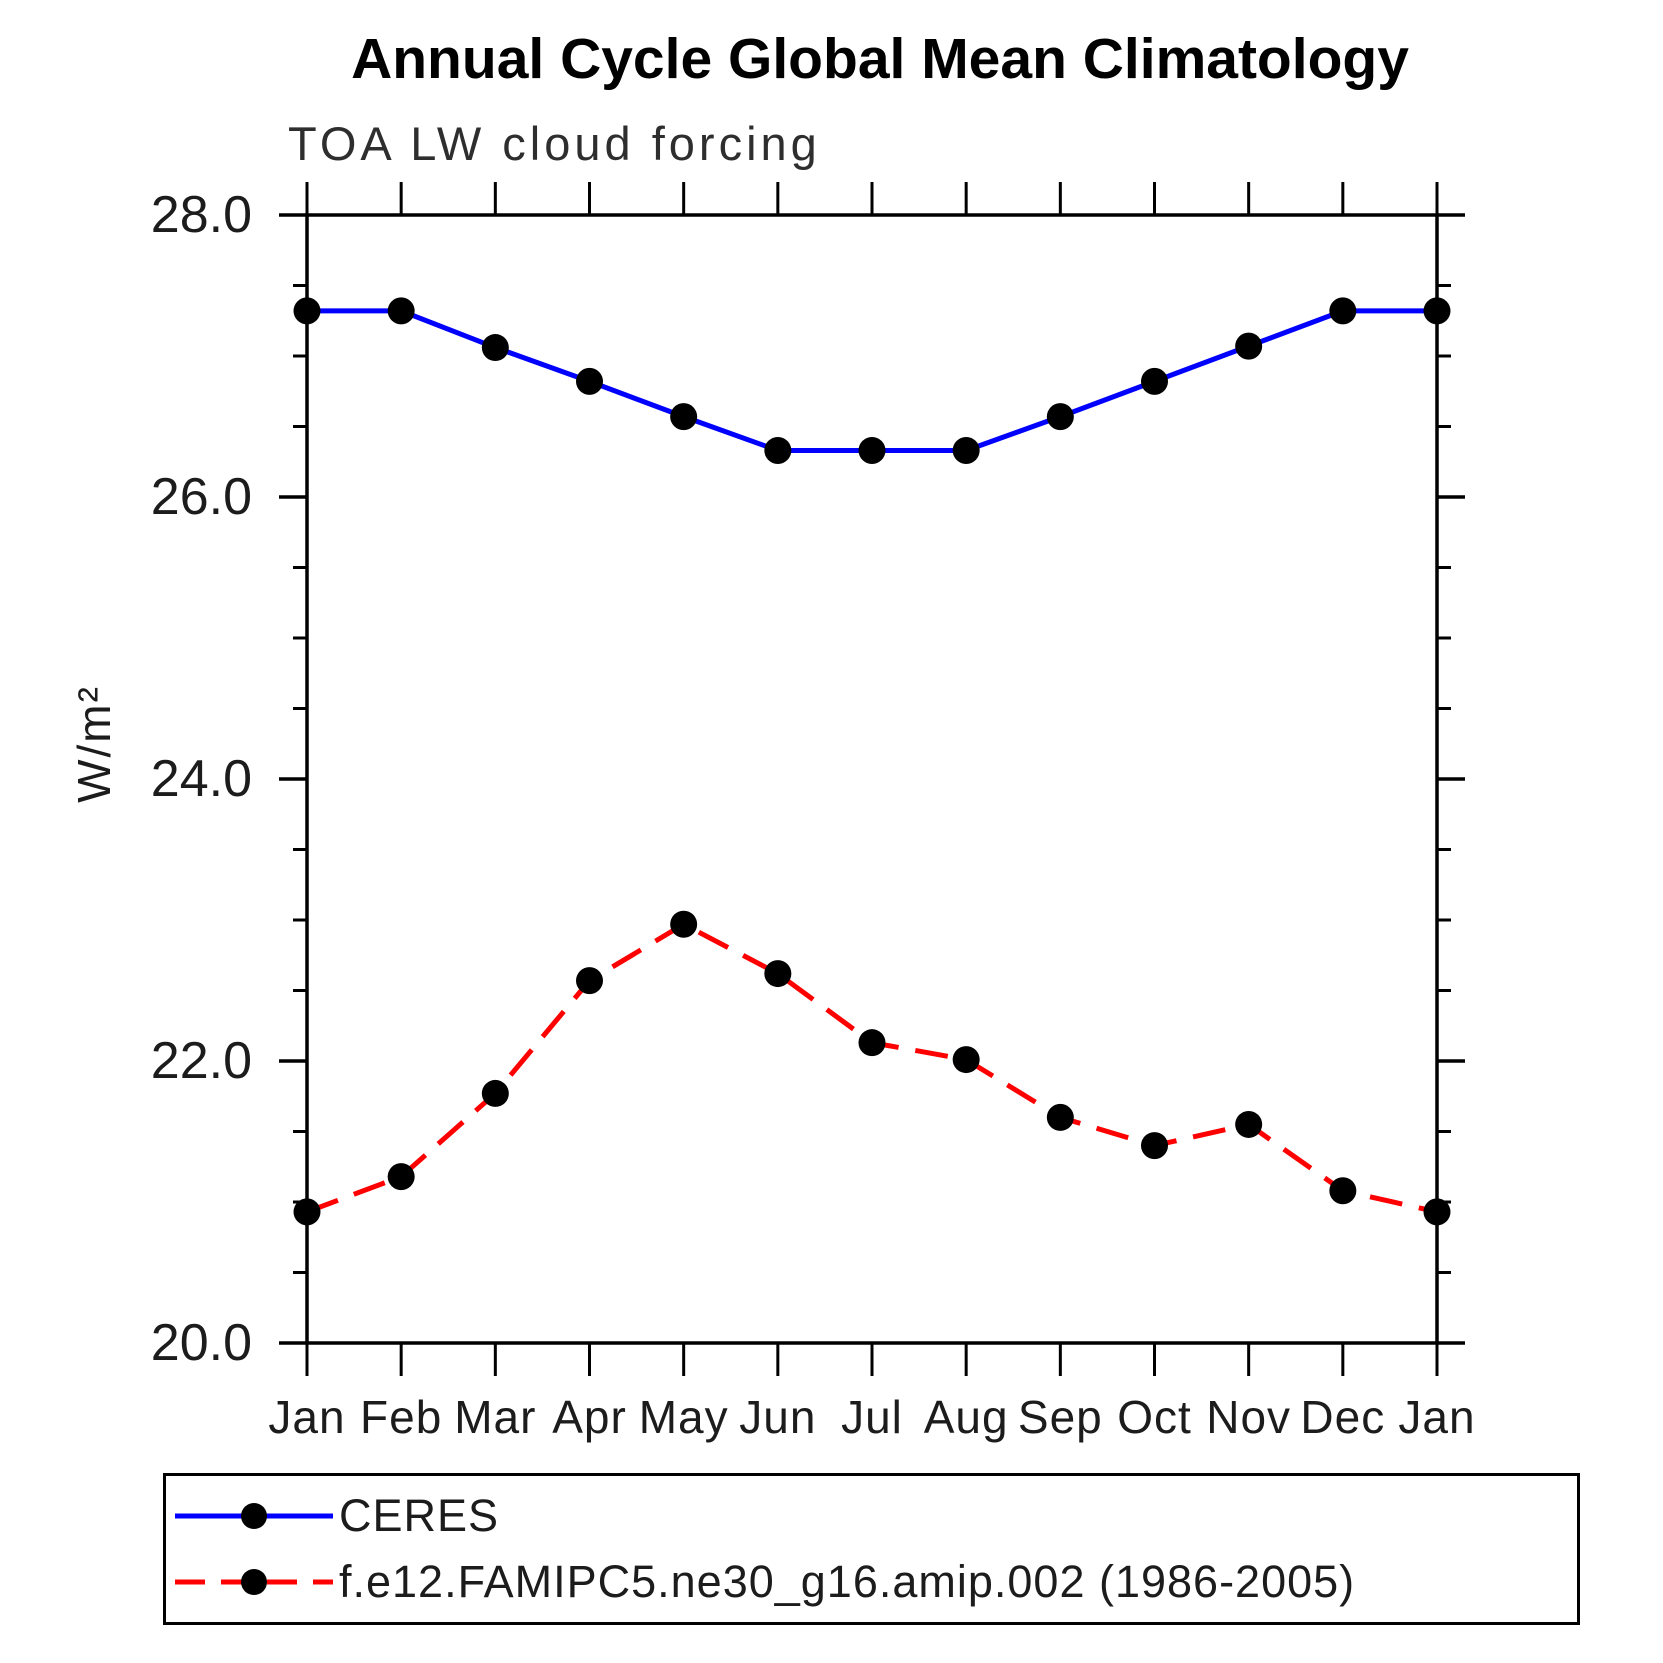  What do you see at coordinates (684, 1417) in the screenshot?
I see `x-tick-label: May` at bounding box center [684, 1417].